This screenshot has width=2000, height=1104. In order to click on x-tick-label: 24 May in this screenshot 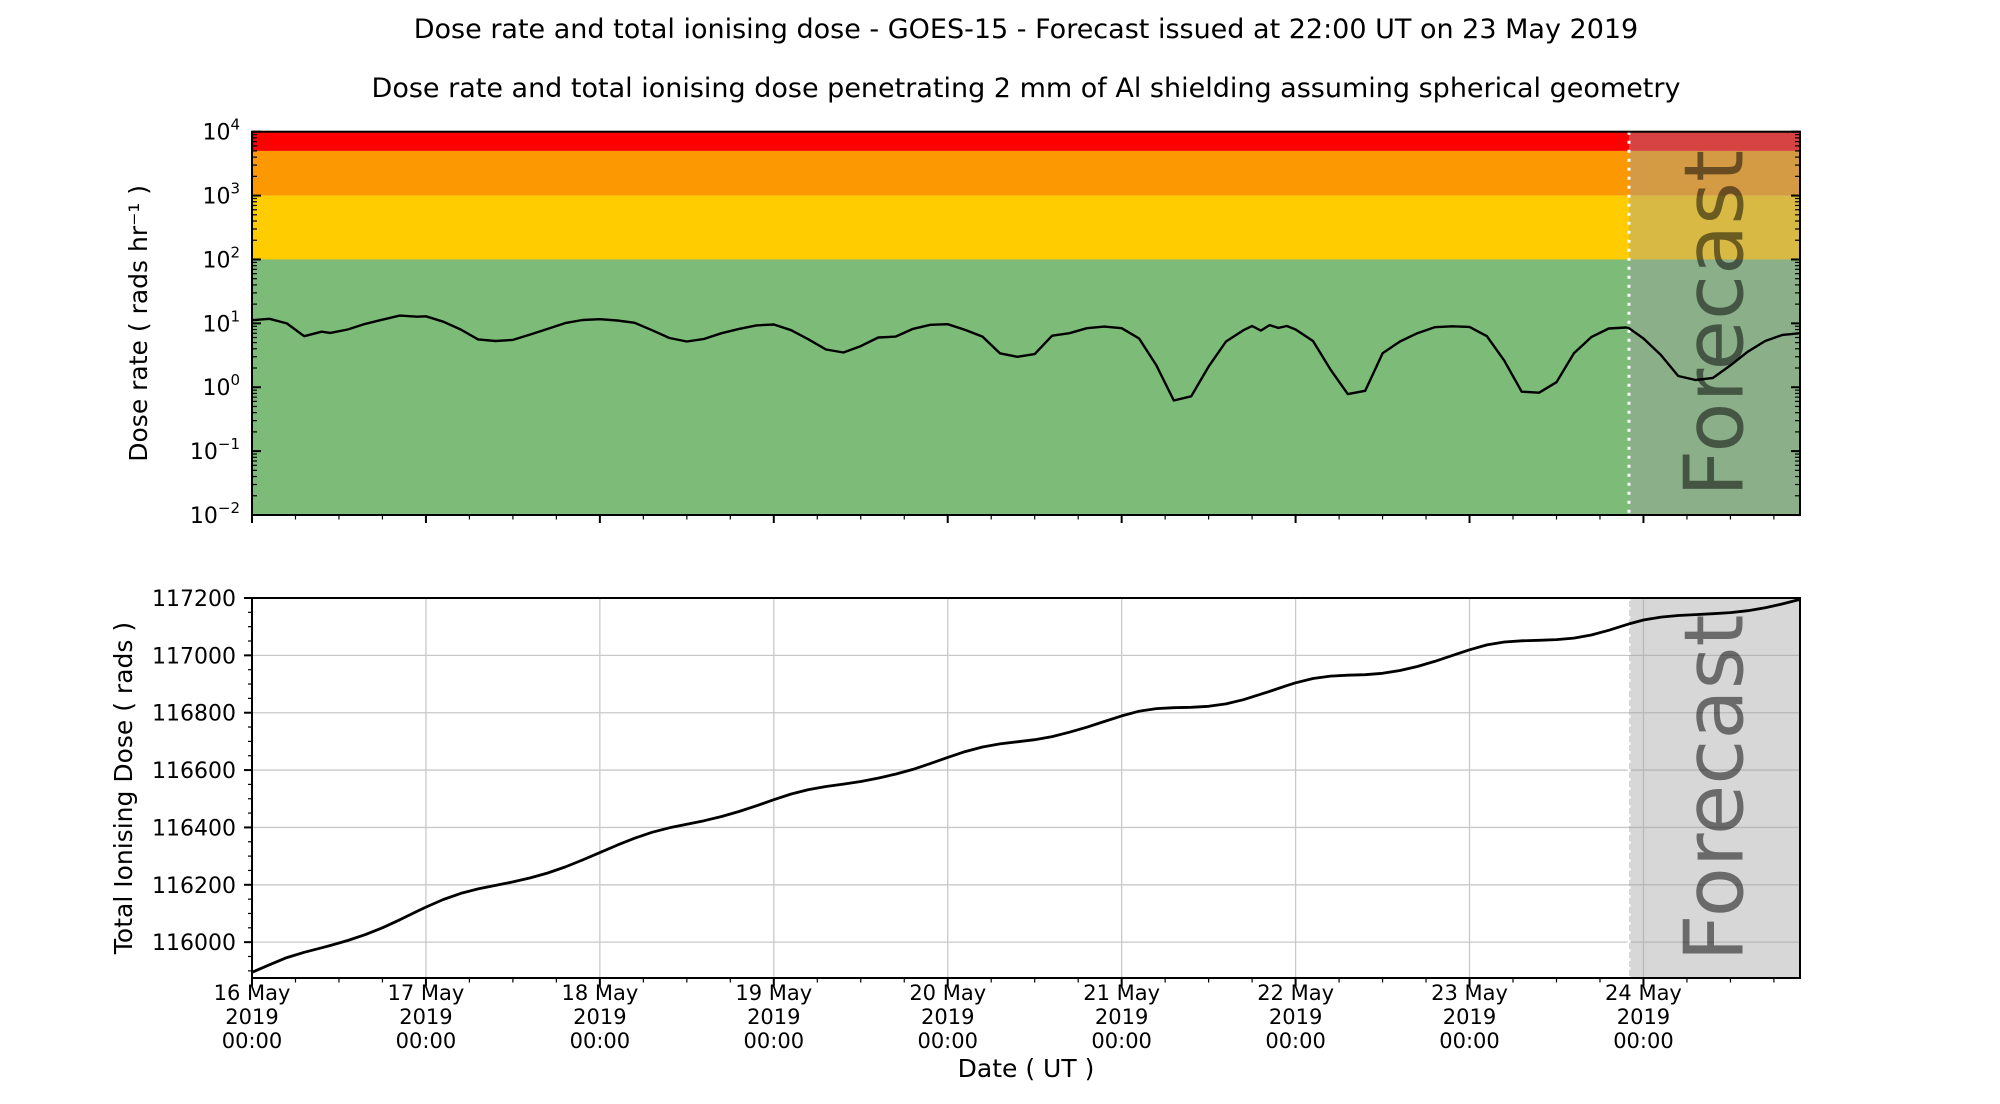, I will do `click(1643, 993)`.